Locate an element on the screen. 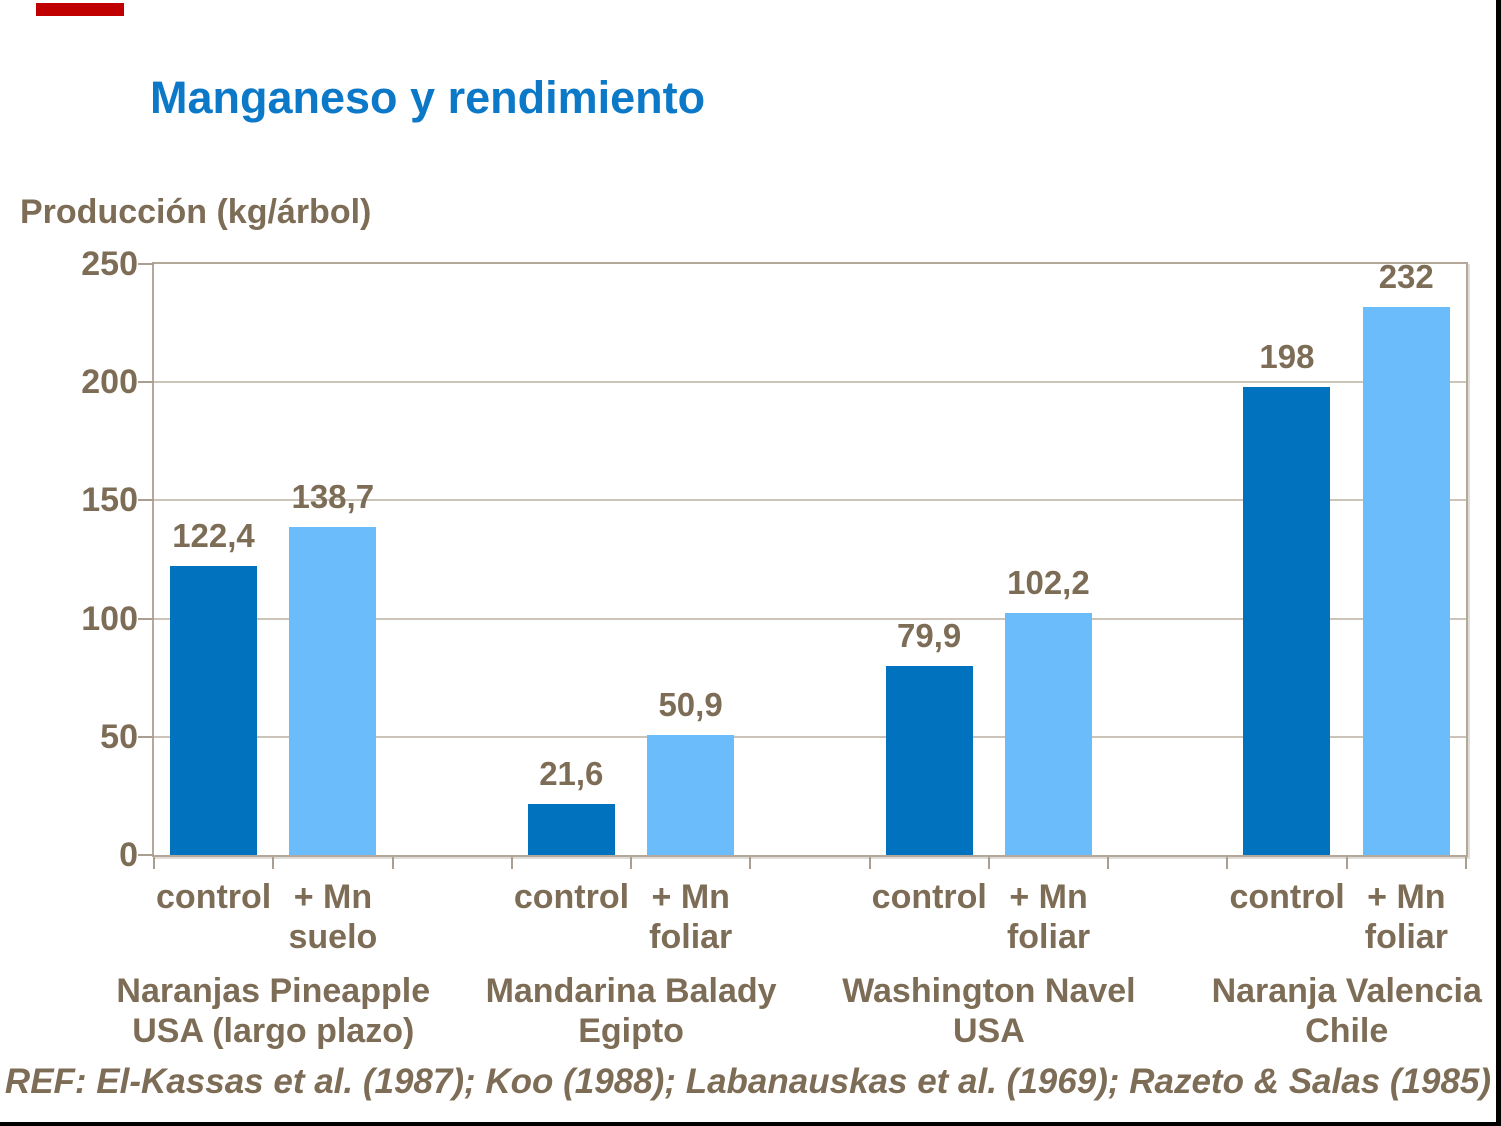  group-label: USA (largo plazo) is located at coordinates (273, 1031).